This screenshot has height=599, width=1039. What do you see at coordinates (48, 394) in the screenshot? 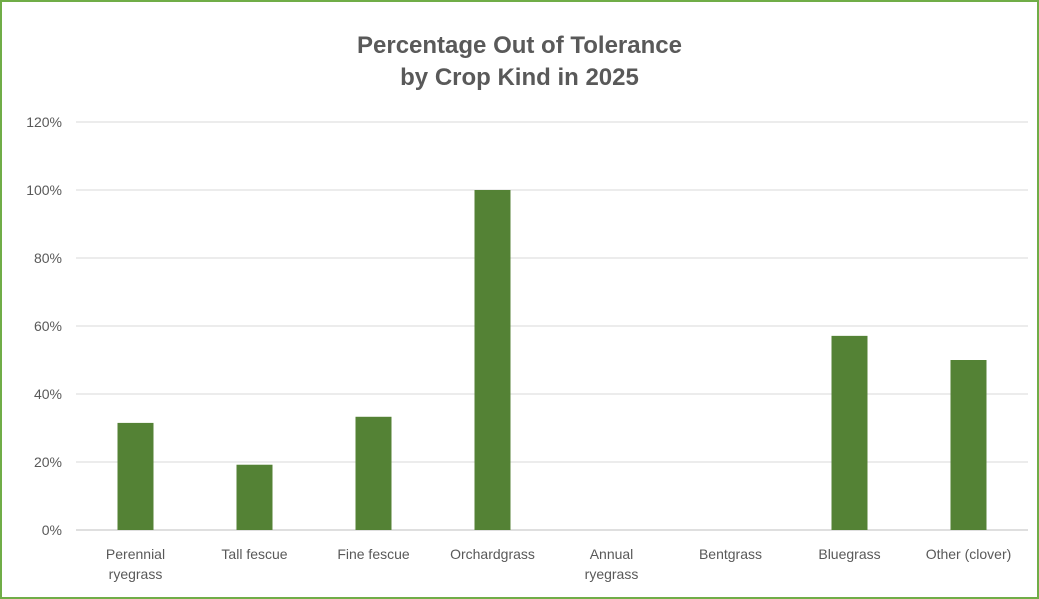
I see `y-tick-label: 40%` at bounding box center [48, 394].